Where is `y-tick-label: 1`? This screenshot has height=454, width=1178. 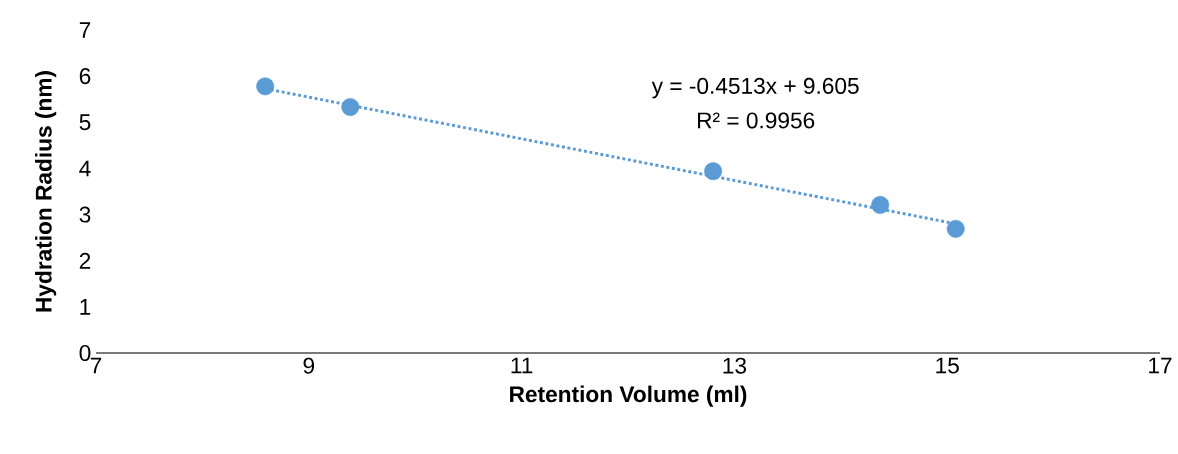 y-tick-label: 1 is located at coordinates (85, 307).